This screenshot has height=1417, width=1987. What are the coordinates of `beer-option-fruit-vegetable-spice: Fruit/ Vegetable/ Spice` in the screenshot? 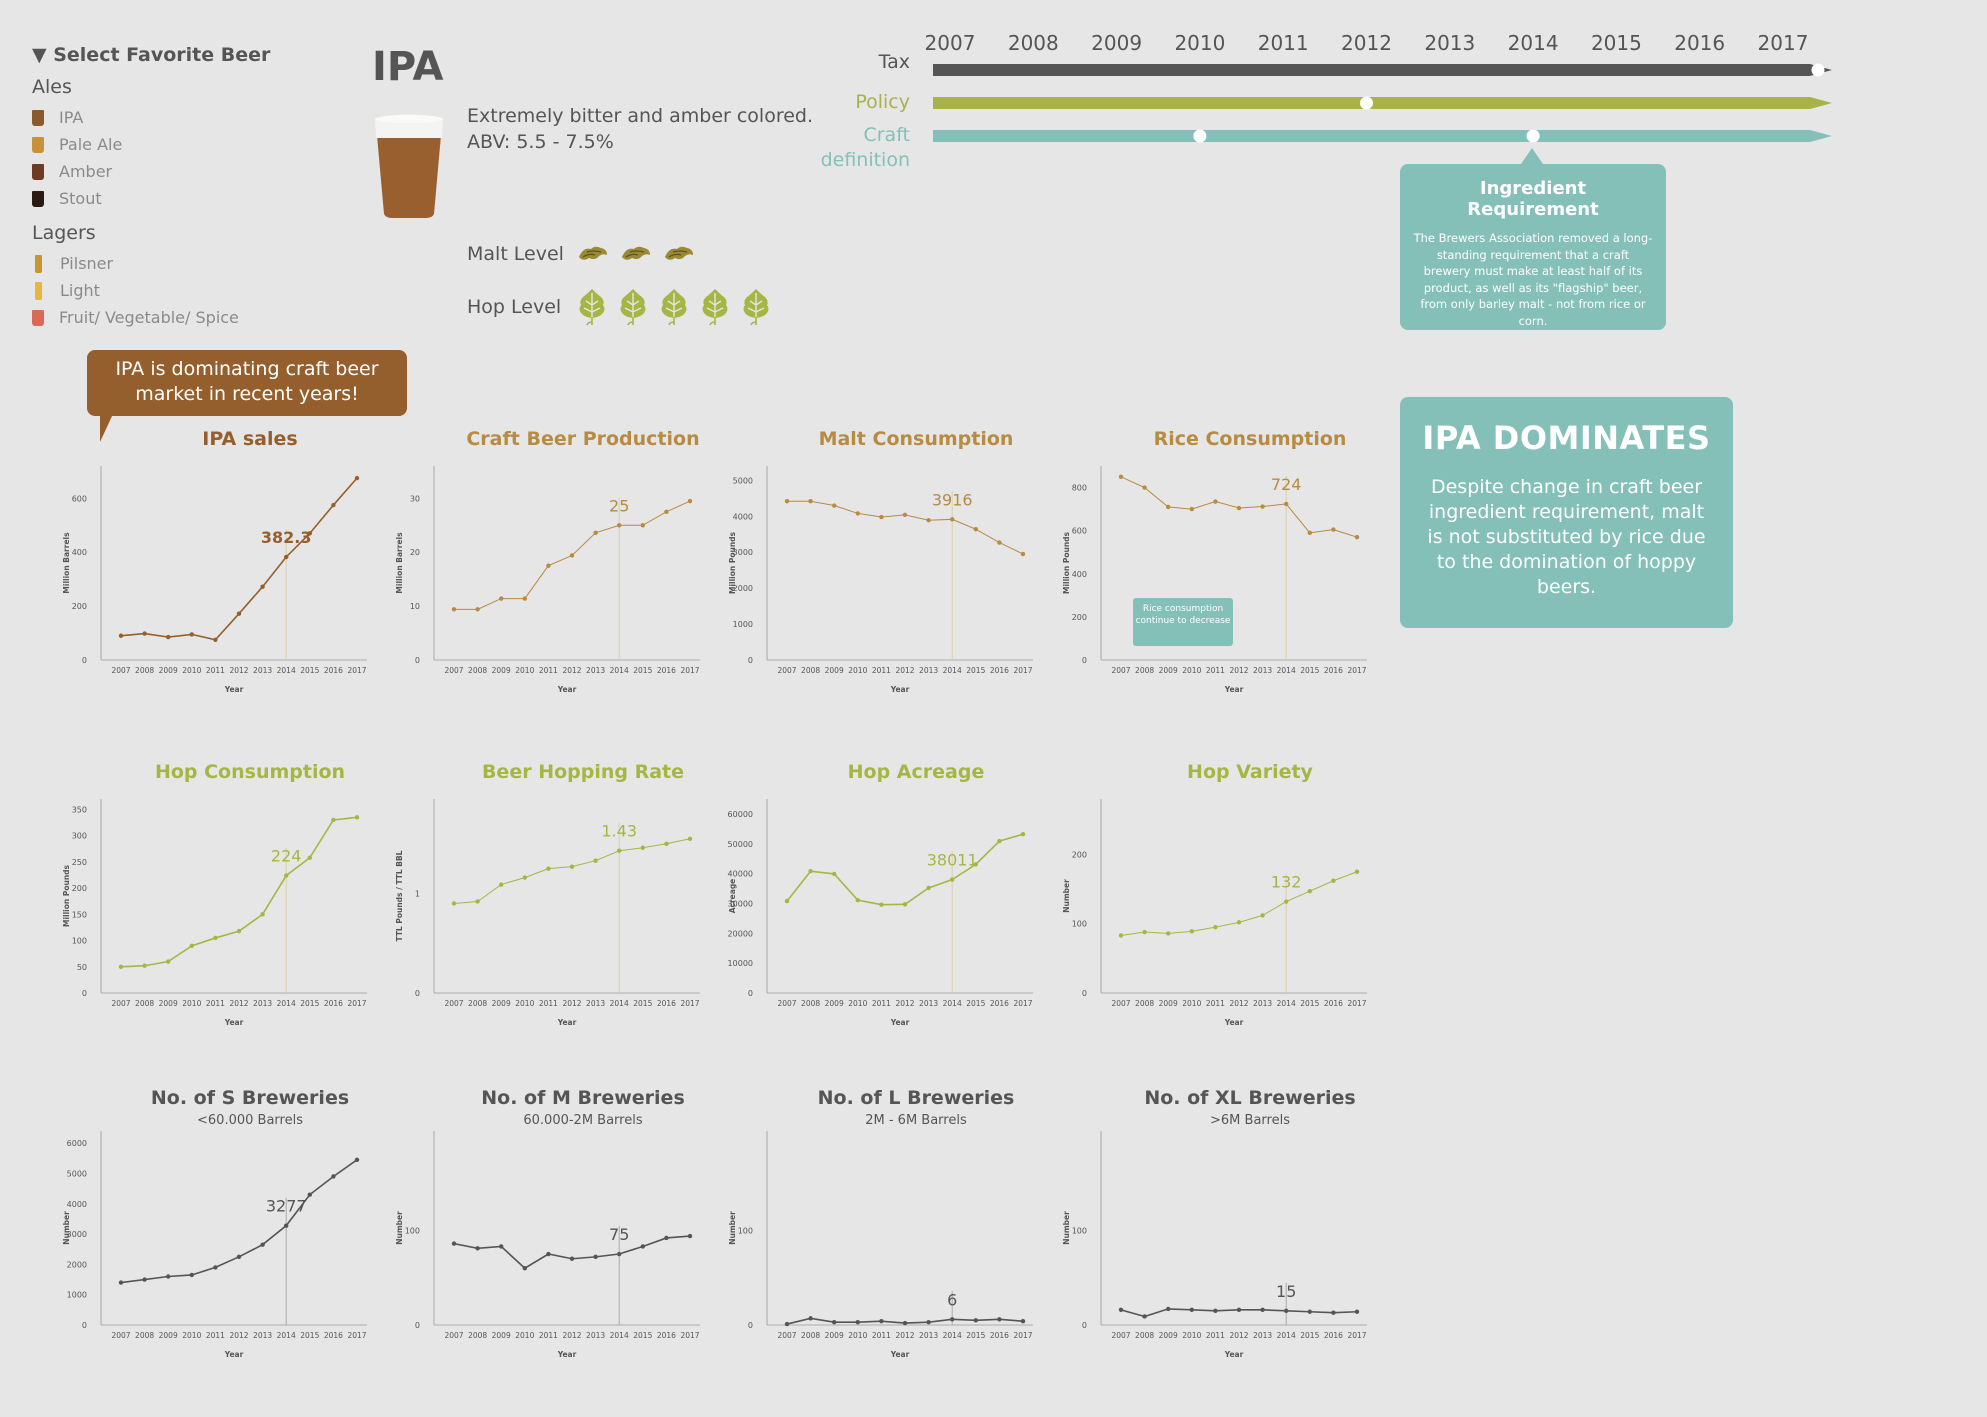 It's located at (192, 317).